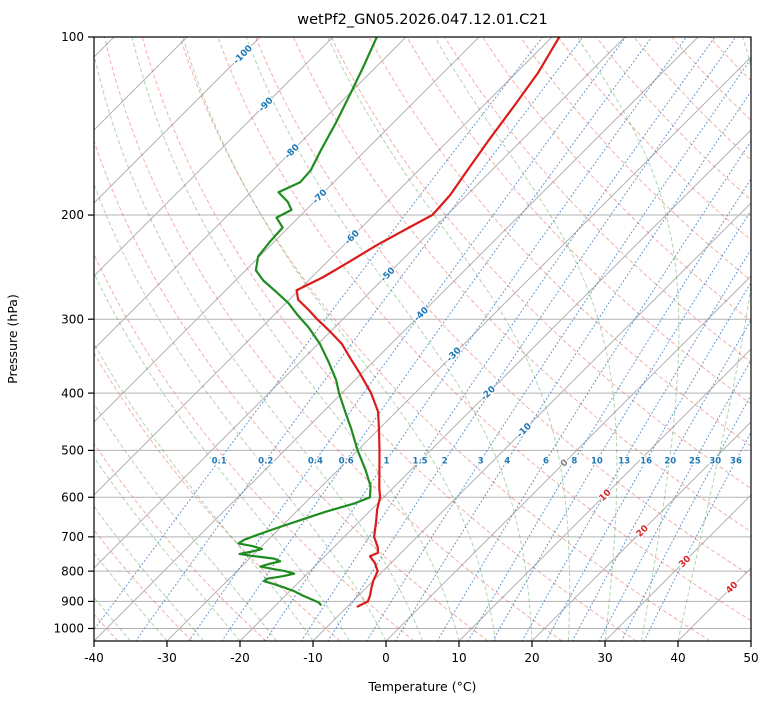  I want to click on svg-text: 800, so click(72, 571).